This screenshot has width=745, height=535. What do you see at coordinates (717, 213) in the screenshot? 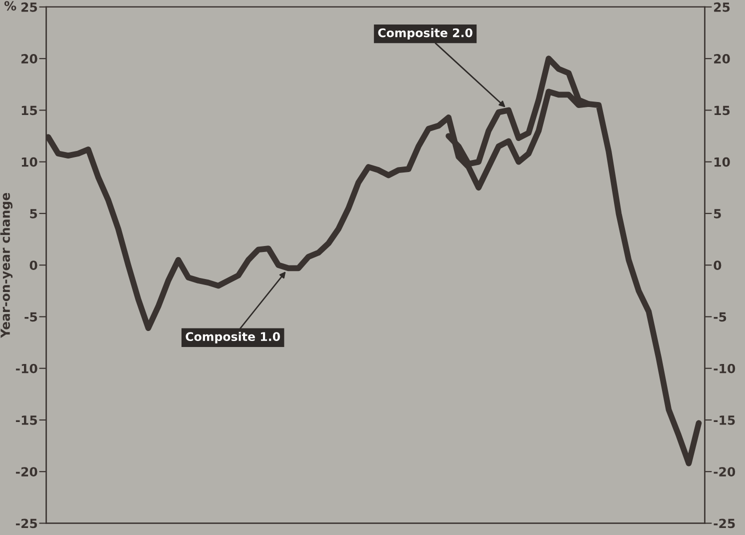
I see `y2-tick-label: 5` at bounding box center [717, 213].